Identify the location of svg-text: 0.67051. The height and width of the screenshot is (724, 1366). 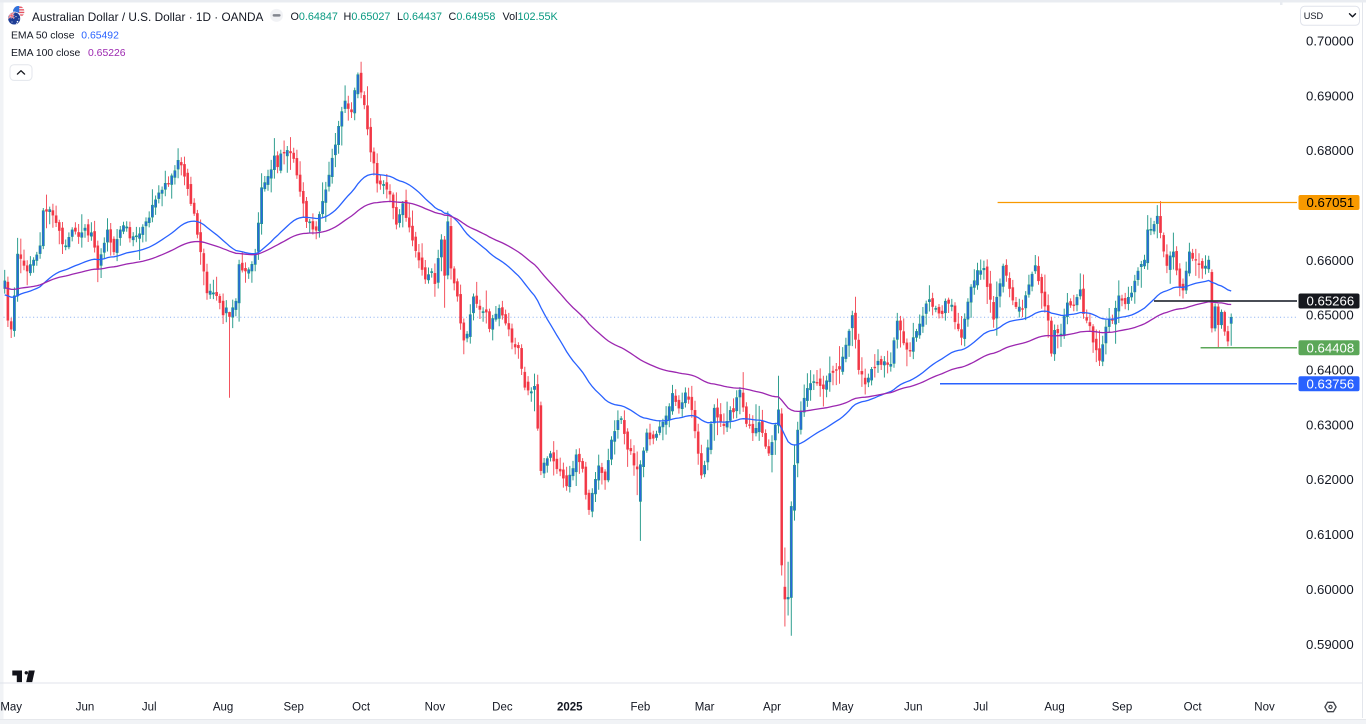
(1331, 202).